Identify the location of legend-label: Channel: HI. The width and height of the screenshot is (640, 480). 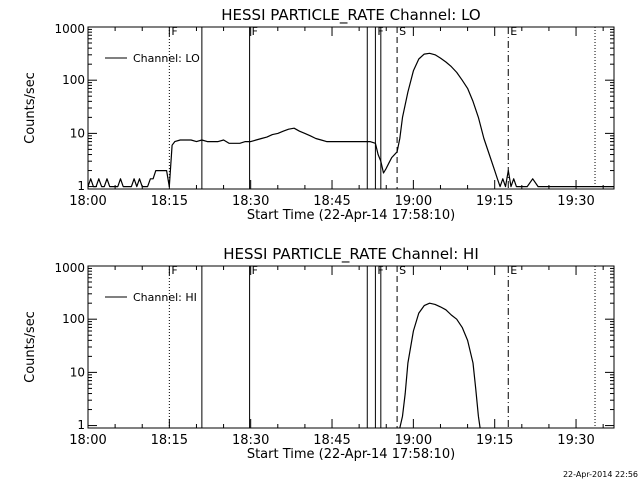
(165, 297).